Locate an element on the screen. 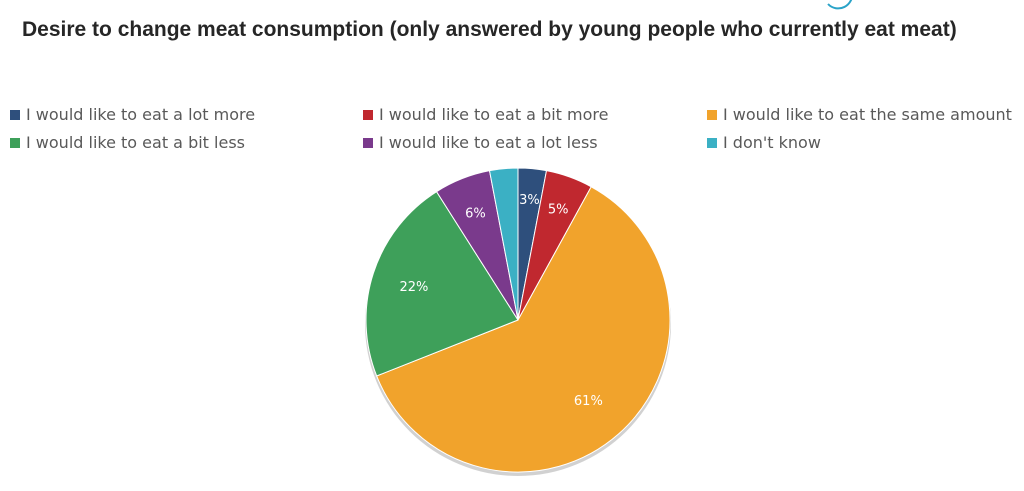 Image resolution: width=1024 pixels, height=491 pixels. pie-labels: 3% 5% 61% 22% 6% is located at coordinates (500, 301).